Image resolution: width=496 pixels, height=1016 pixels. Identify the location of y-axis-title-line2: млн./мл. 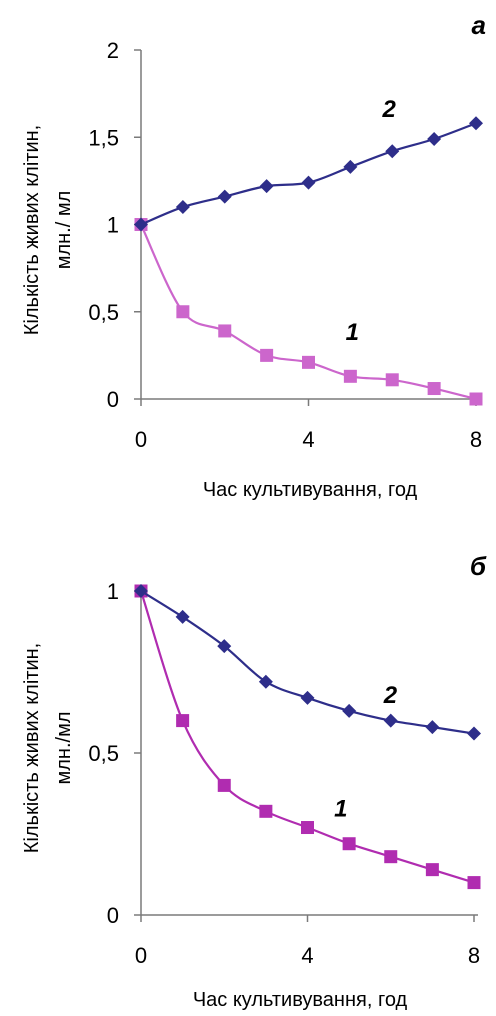
(64, 748).